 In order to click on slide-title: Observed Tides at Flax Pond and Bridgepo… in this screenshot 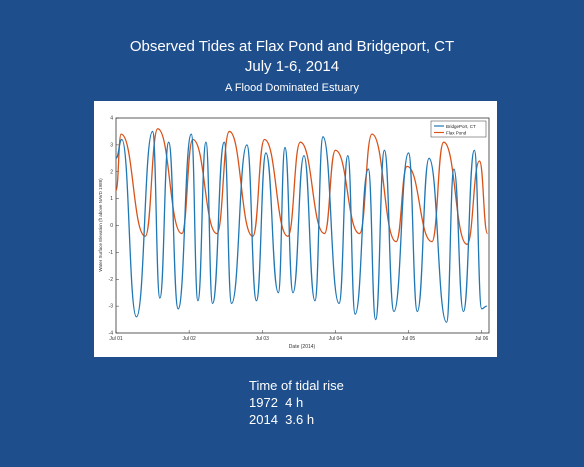, I will do `click(292, 46)`.